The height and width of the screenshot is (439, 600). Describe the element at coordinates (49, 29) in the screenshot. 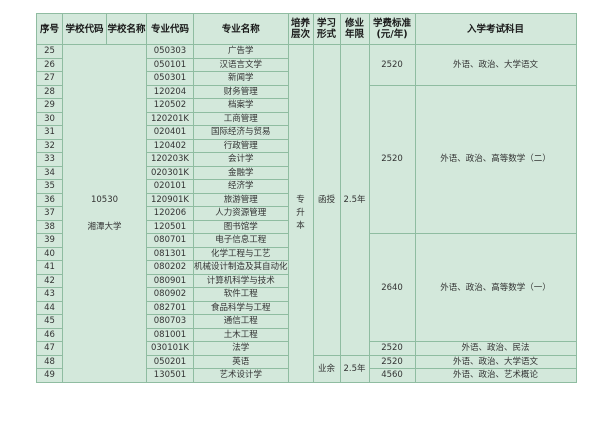

I see `header-index: 序号` at that location.